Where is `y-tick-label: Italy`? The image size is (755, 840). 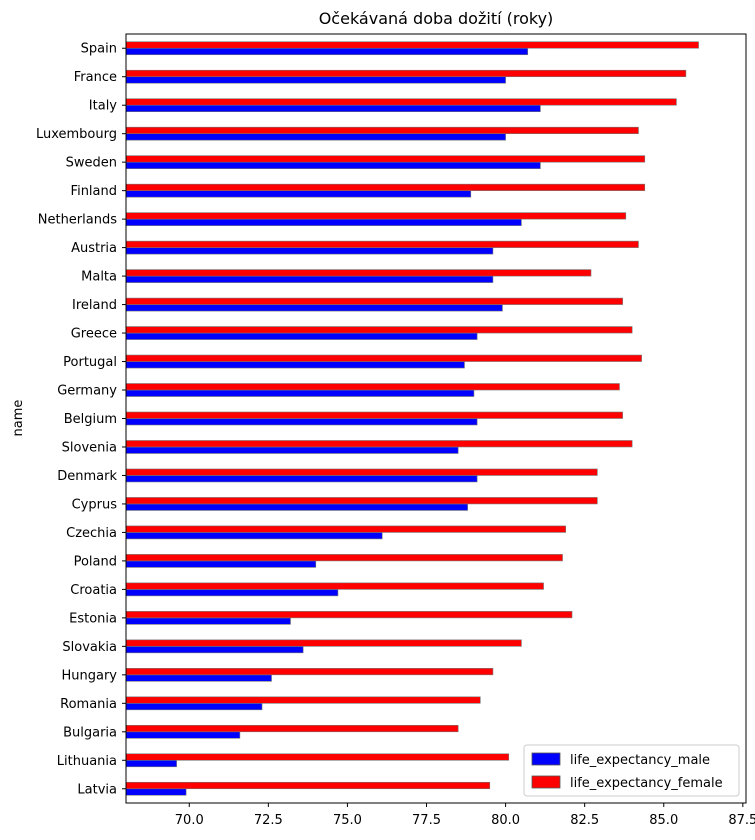 y-tick-label: Italy is located at coordinates (103, 106).